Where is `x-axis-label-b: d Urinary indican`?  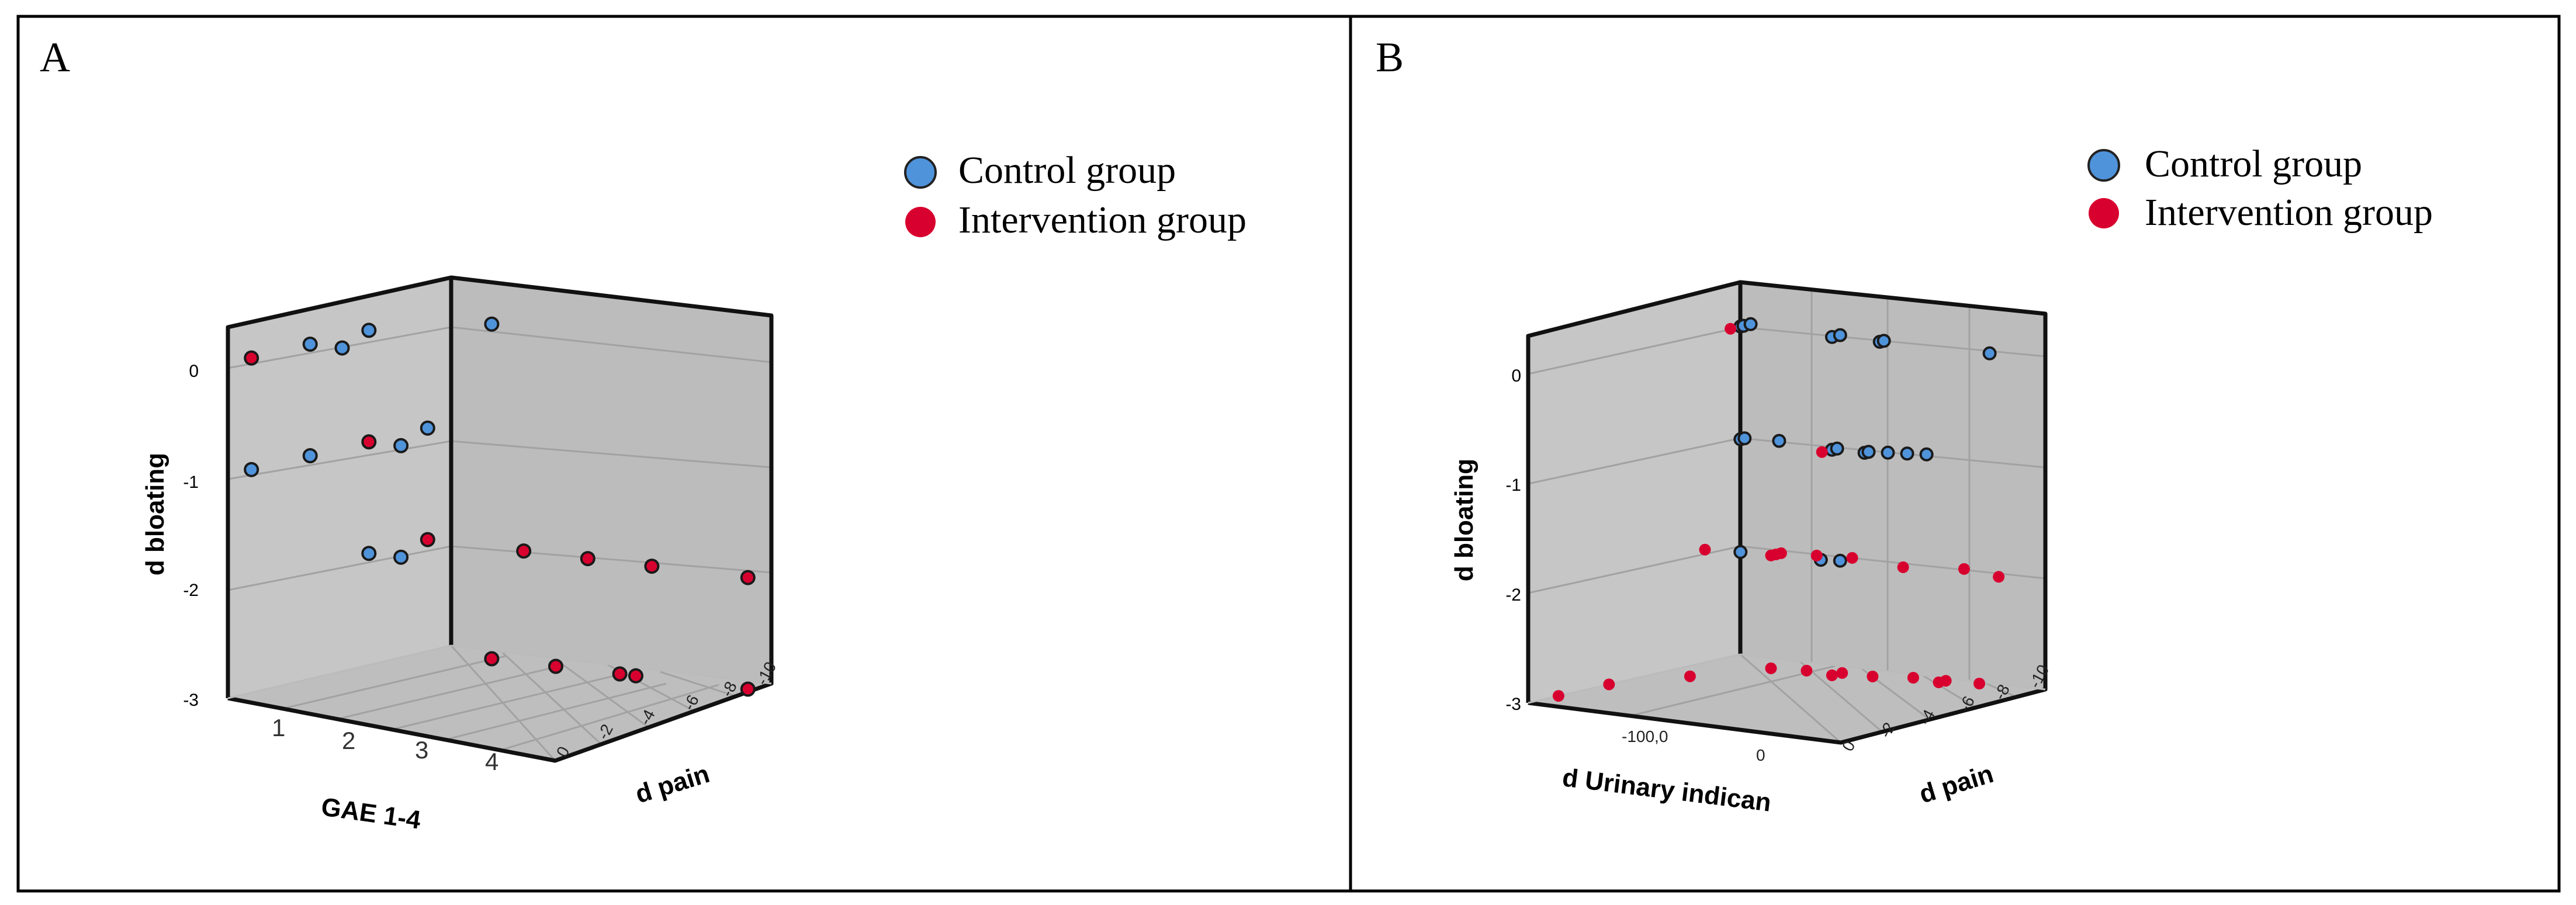
x-axis-label-b: d Urinary indican is located at coordinates (1667, 790).